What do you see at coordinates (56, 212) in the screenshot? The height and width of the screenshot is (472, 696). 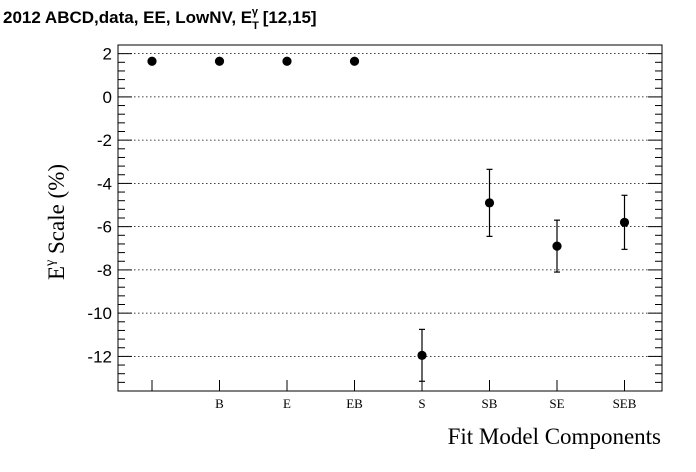 I see `y-axis-label-tail: Scale (%)` at bounding box center [56, 212].